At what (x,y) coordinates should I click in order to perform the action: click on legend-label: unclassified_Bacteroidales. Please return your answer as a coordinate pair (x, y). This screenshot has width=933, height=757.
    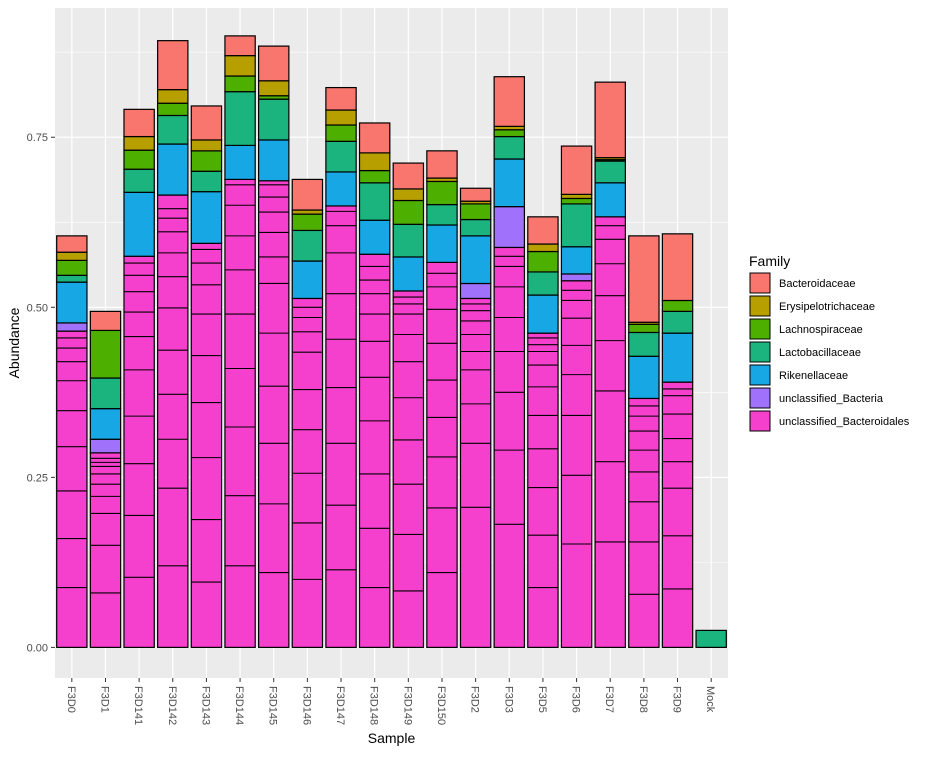
    Looking at the image, I should click on (844, 422).